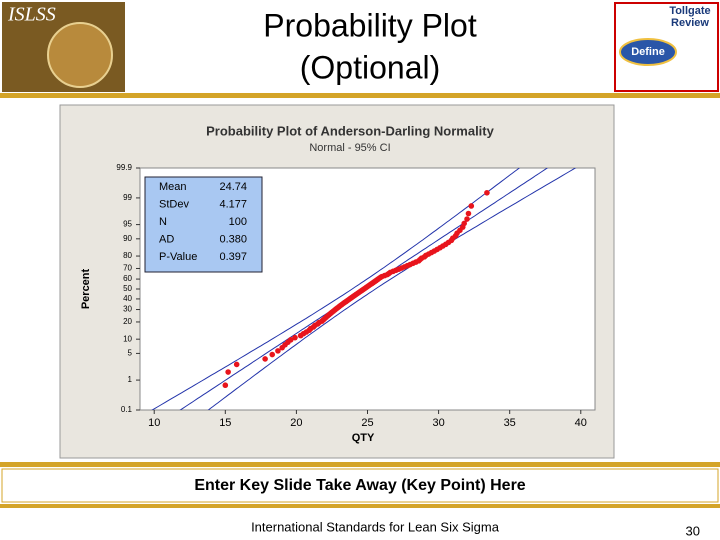 This screenshot has height=540, width=720. I want to click on x-tick-label: 20, so click(296, 423).